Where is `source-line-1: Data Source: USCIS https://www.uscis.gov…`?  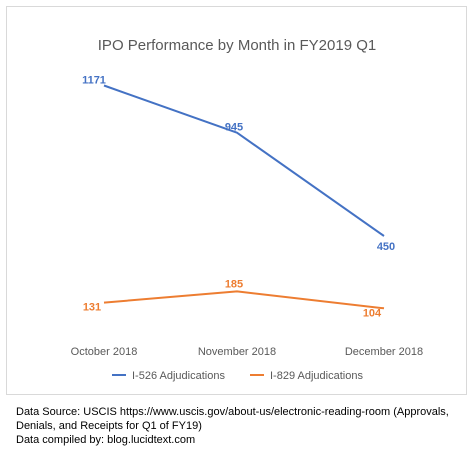
source-line-1: Data Source: USCIS https://www.uscis.gov… is located at coordinates (232, 412).